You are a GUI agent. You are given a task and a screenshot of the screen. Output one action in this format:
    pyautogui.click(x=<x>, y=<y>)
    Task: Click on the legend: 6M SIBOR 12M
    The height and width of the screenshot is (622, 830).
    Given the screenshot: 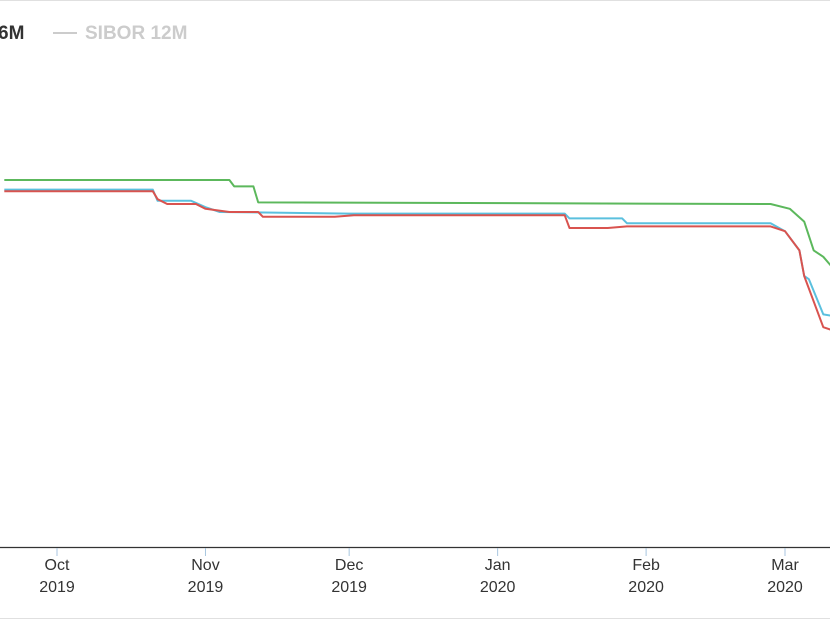 What is the action you would take?
    pyautogui.click(x=93, y=33)
    